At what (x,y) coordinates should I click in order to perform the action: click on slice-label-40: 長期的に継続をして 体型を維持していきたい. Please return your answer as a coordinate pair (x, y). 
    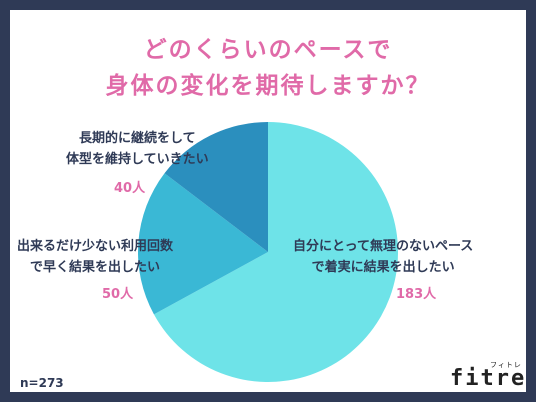
    Looking at the image, I should click on (137, 149).